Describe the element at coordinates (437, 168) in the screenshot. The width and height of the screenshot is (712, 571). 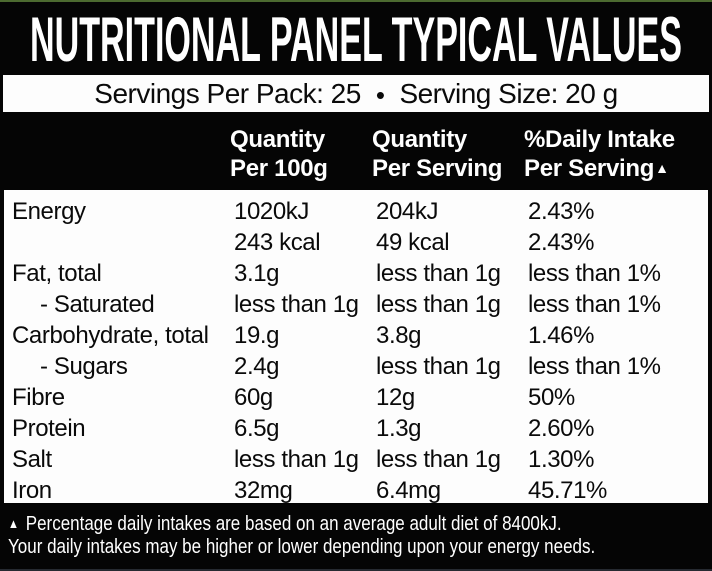
I see `column-header-line: Per Serving` at that location.